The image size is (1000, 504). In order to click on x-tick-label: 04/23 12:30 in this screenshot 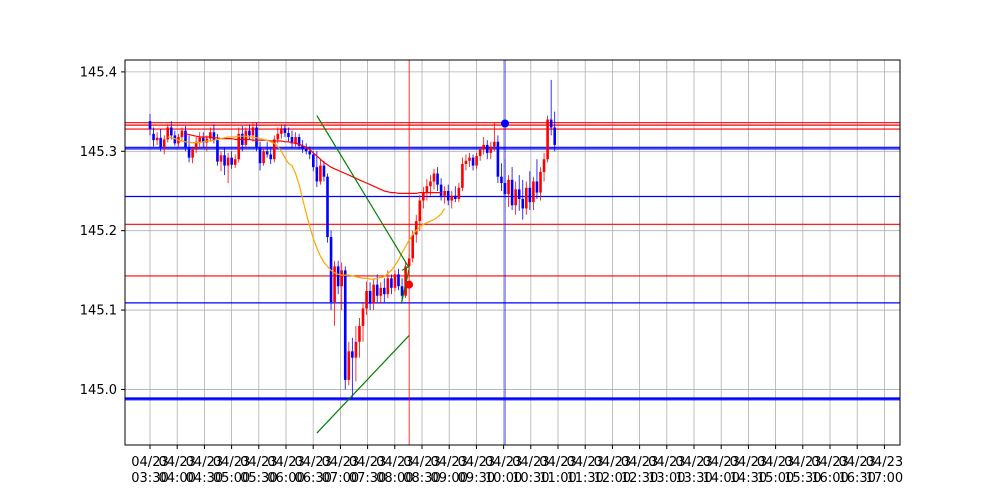, I will do `click(639, 470)`.